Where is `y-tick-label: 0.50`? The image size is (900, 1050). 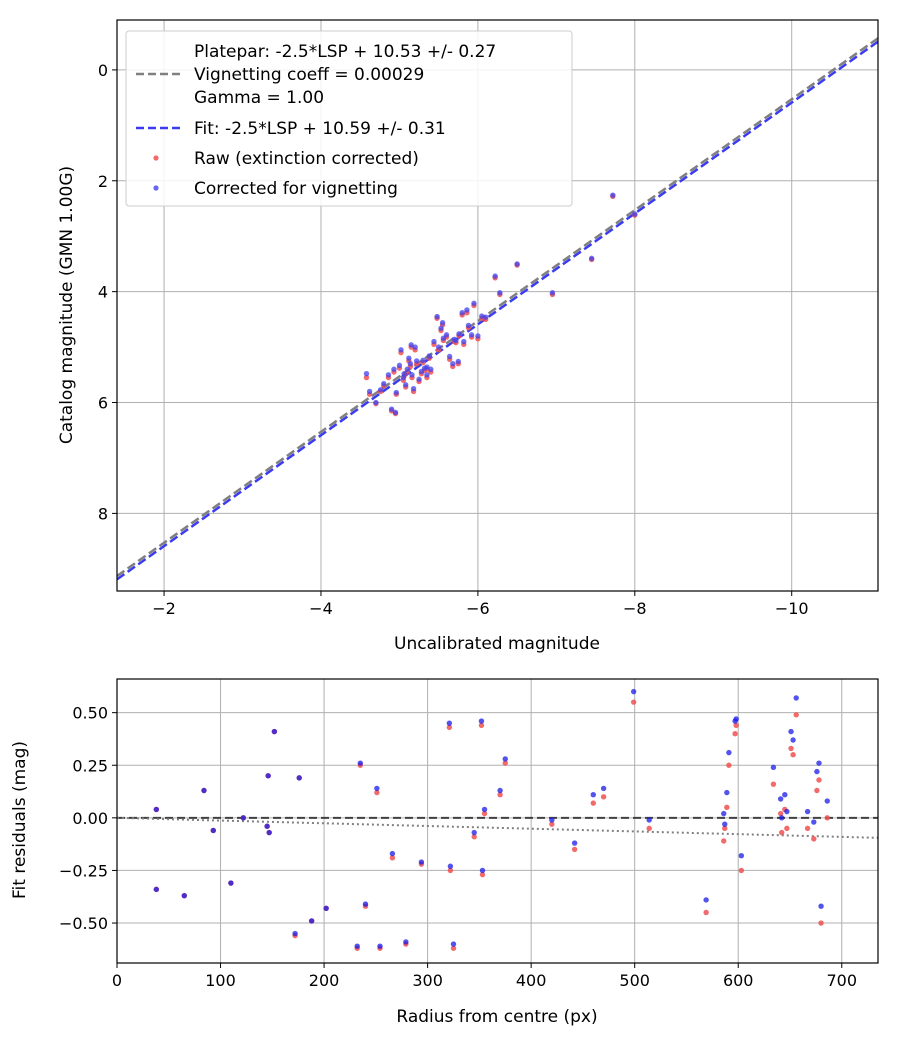 y-tick-label: 0.50 is located at coordinates (90, 713).